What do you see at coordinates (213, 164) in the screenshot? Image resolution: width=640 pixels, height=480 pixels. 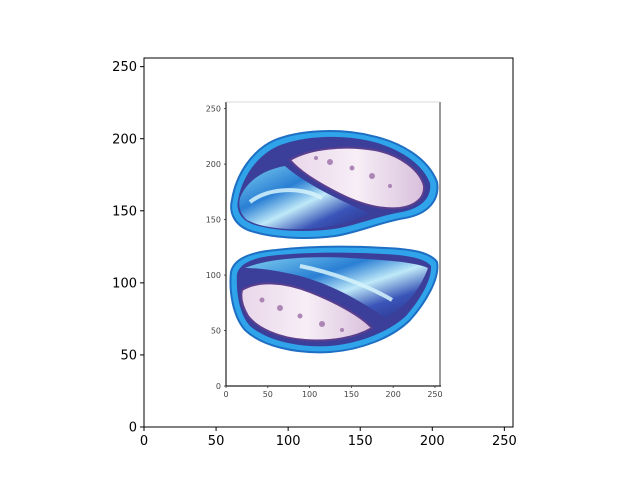 I see `inner-y-tick-label: 200` at bounding box center [213, 164].